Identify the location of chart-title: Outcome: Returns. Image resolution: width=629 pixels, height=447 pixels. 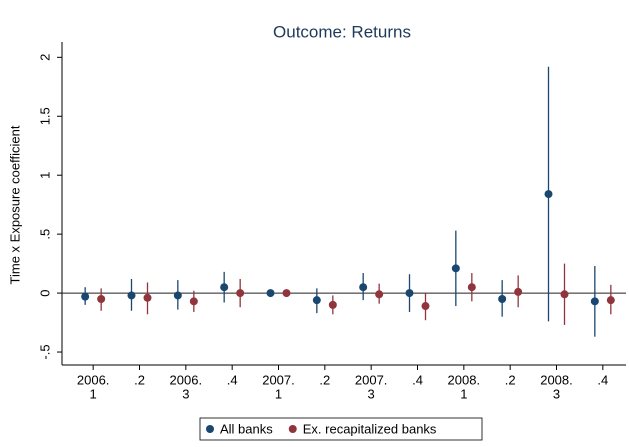
(342, 31).